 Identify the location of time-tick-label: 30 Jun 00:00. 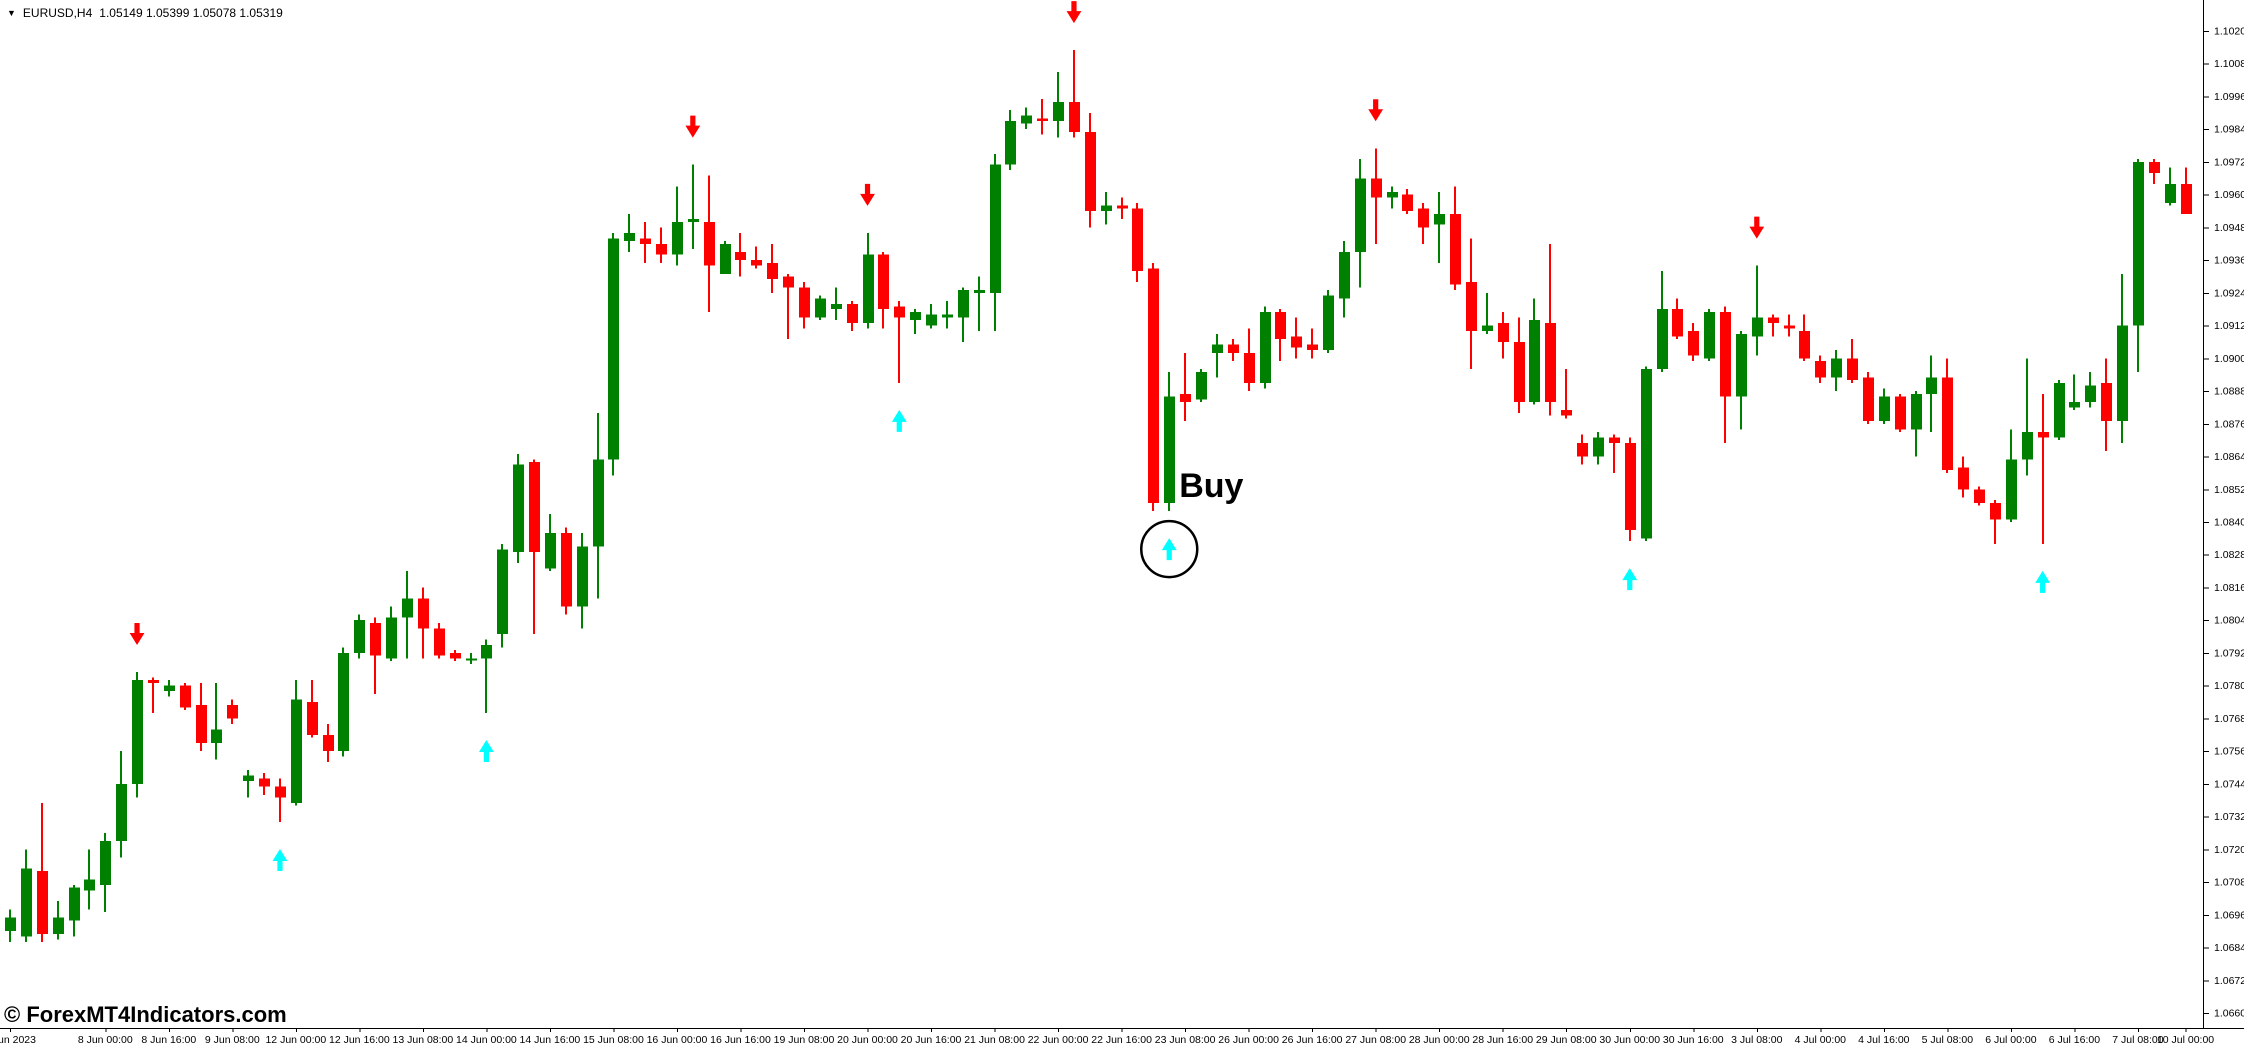
(1629, 1040).